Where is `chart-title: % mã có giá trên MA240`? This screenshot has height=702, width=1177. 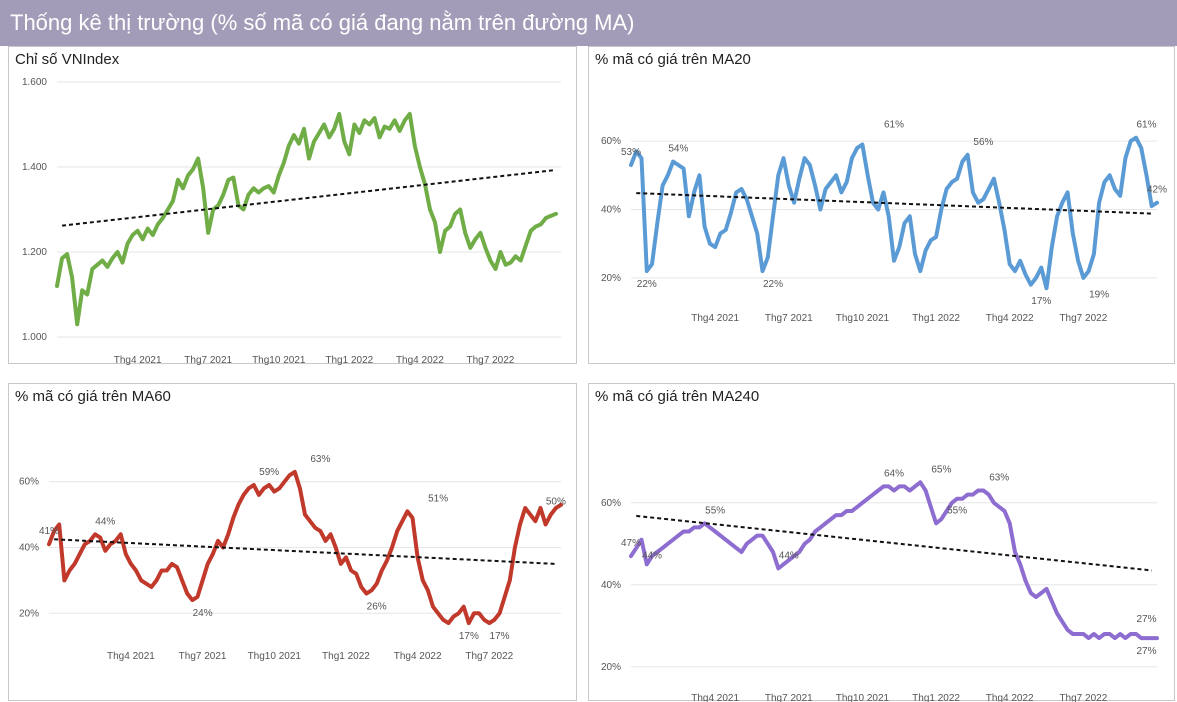
chart-title: % mã có giá trên MA240 is located at coordinates (677, 396).